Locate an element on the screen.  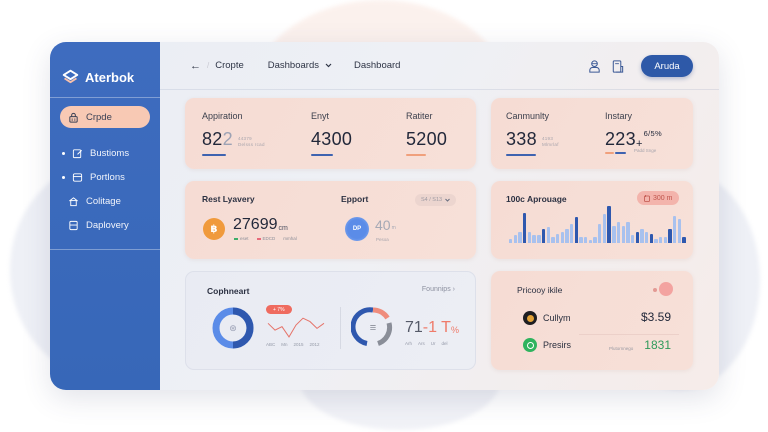
stat-value: 223 + 6/5% is located at coordinates (633, 139).